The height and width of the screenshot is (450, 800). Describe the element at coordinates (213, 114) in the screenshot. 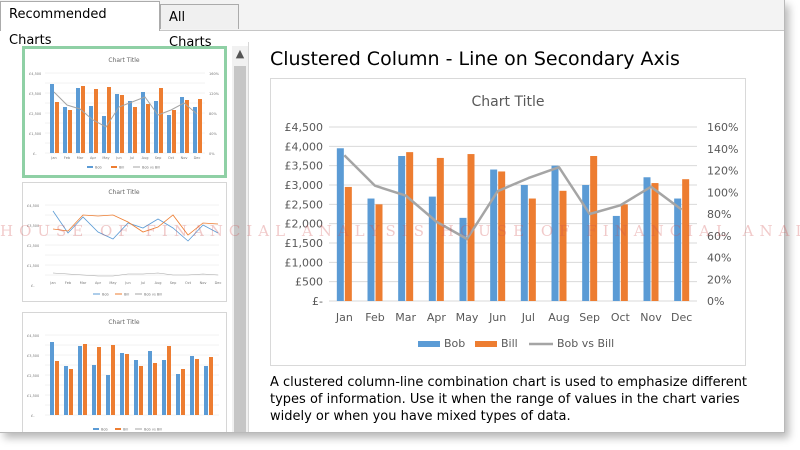

I see `svg-text: 80%` at that location.